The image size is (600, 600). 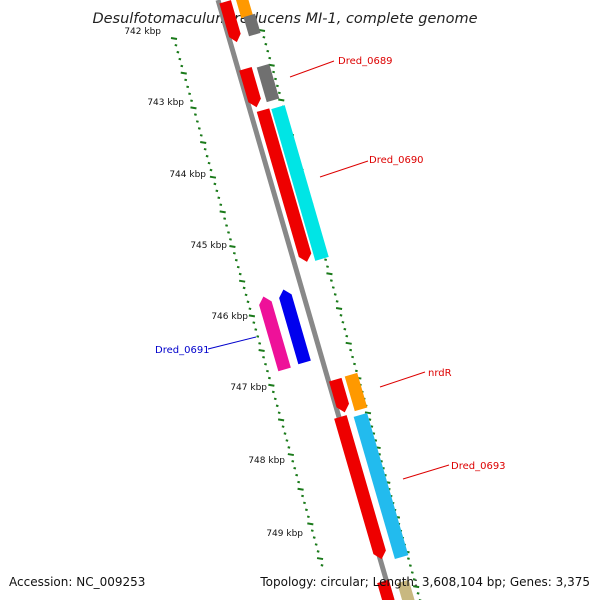 I want to click on gene-orange-nrdr, so click(x=356, y=392).